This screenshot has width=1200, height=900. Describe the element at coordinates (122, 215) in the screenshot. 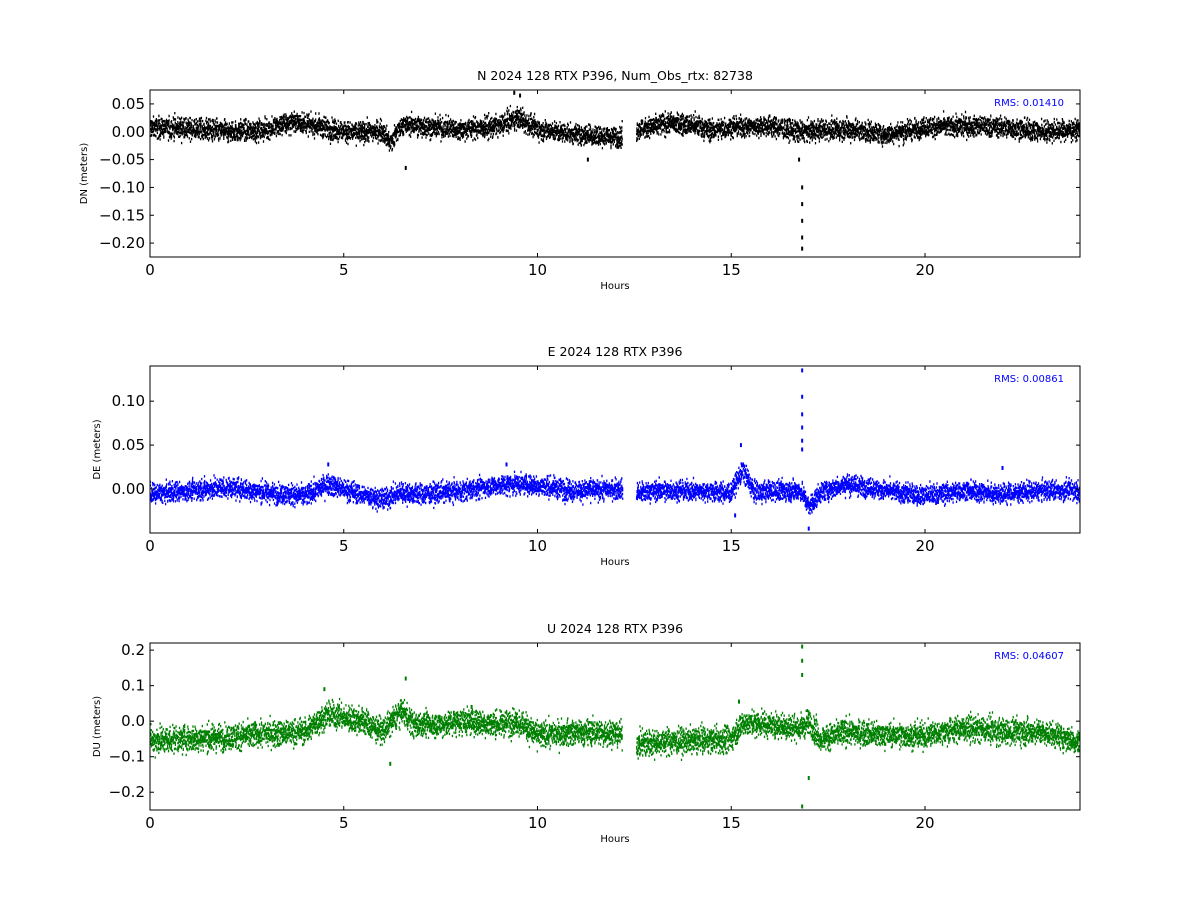

I see `y-tick-label-north-4: −0.15` at that location.